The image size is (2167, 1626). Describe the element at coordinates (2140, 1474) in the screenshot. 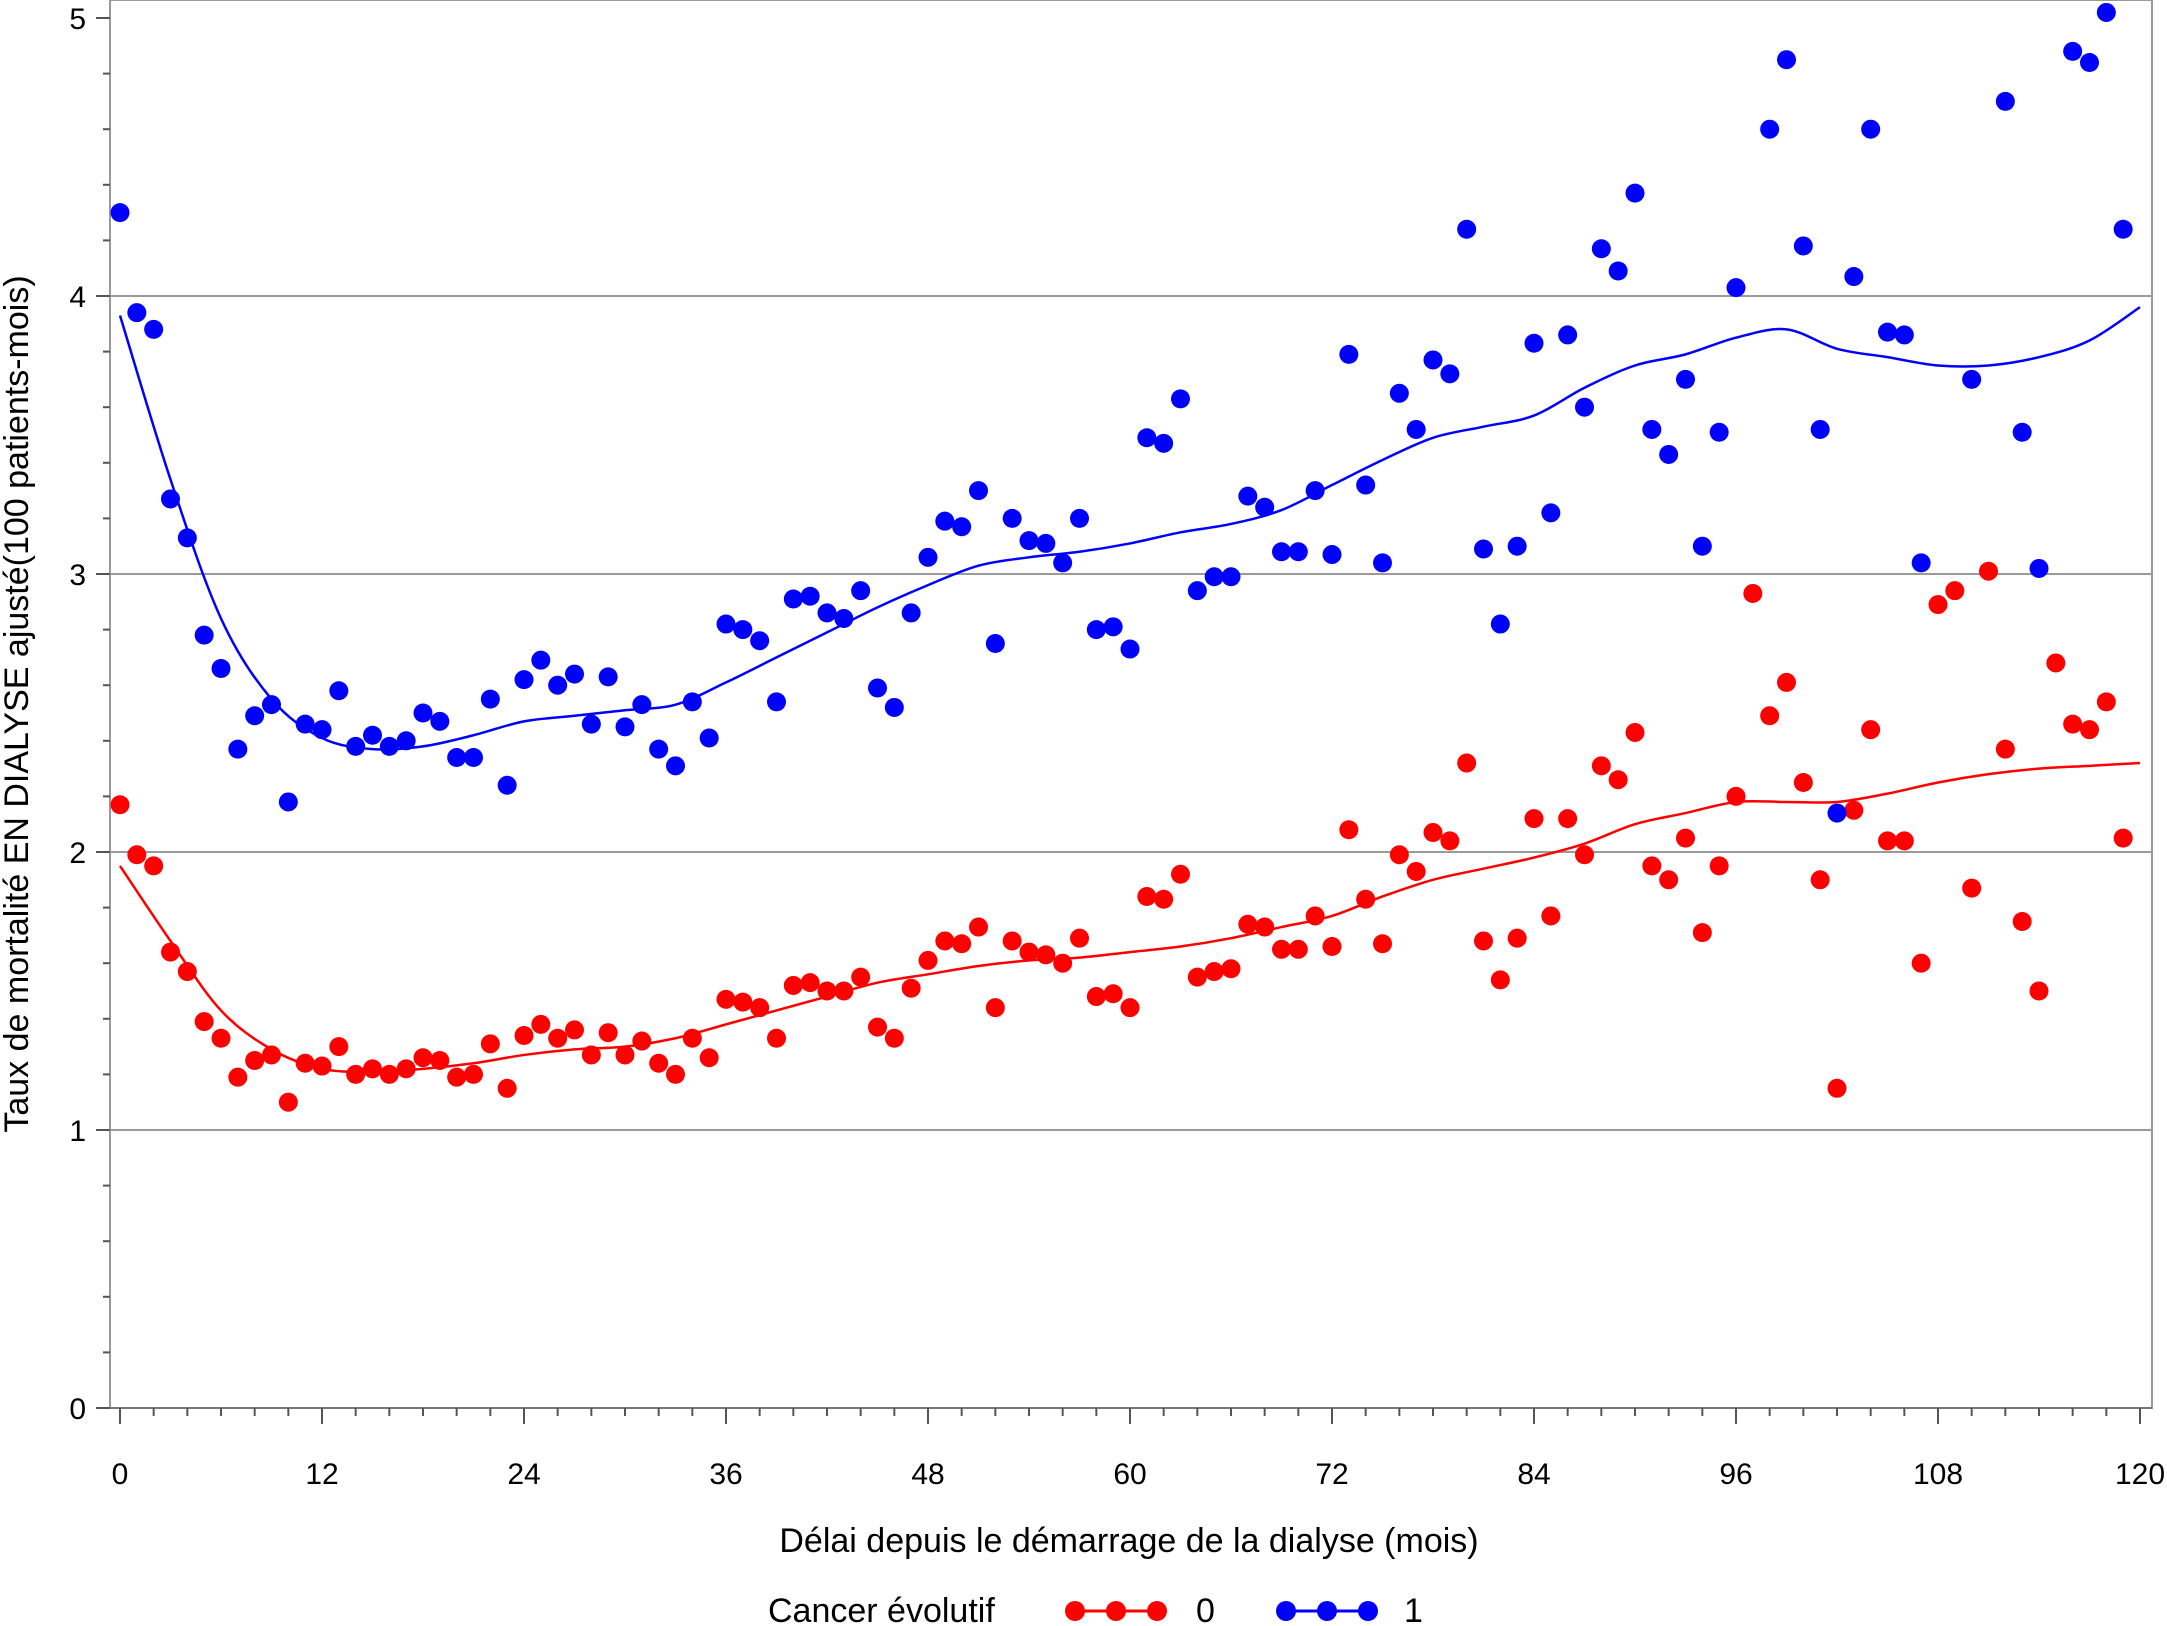

I see `x-tick-label: 120` at that location.